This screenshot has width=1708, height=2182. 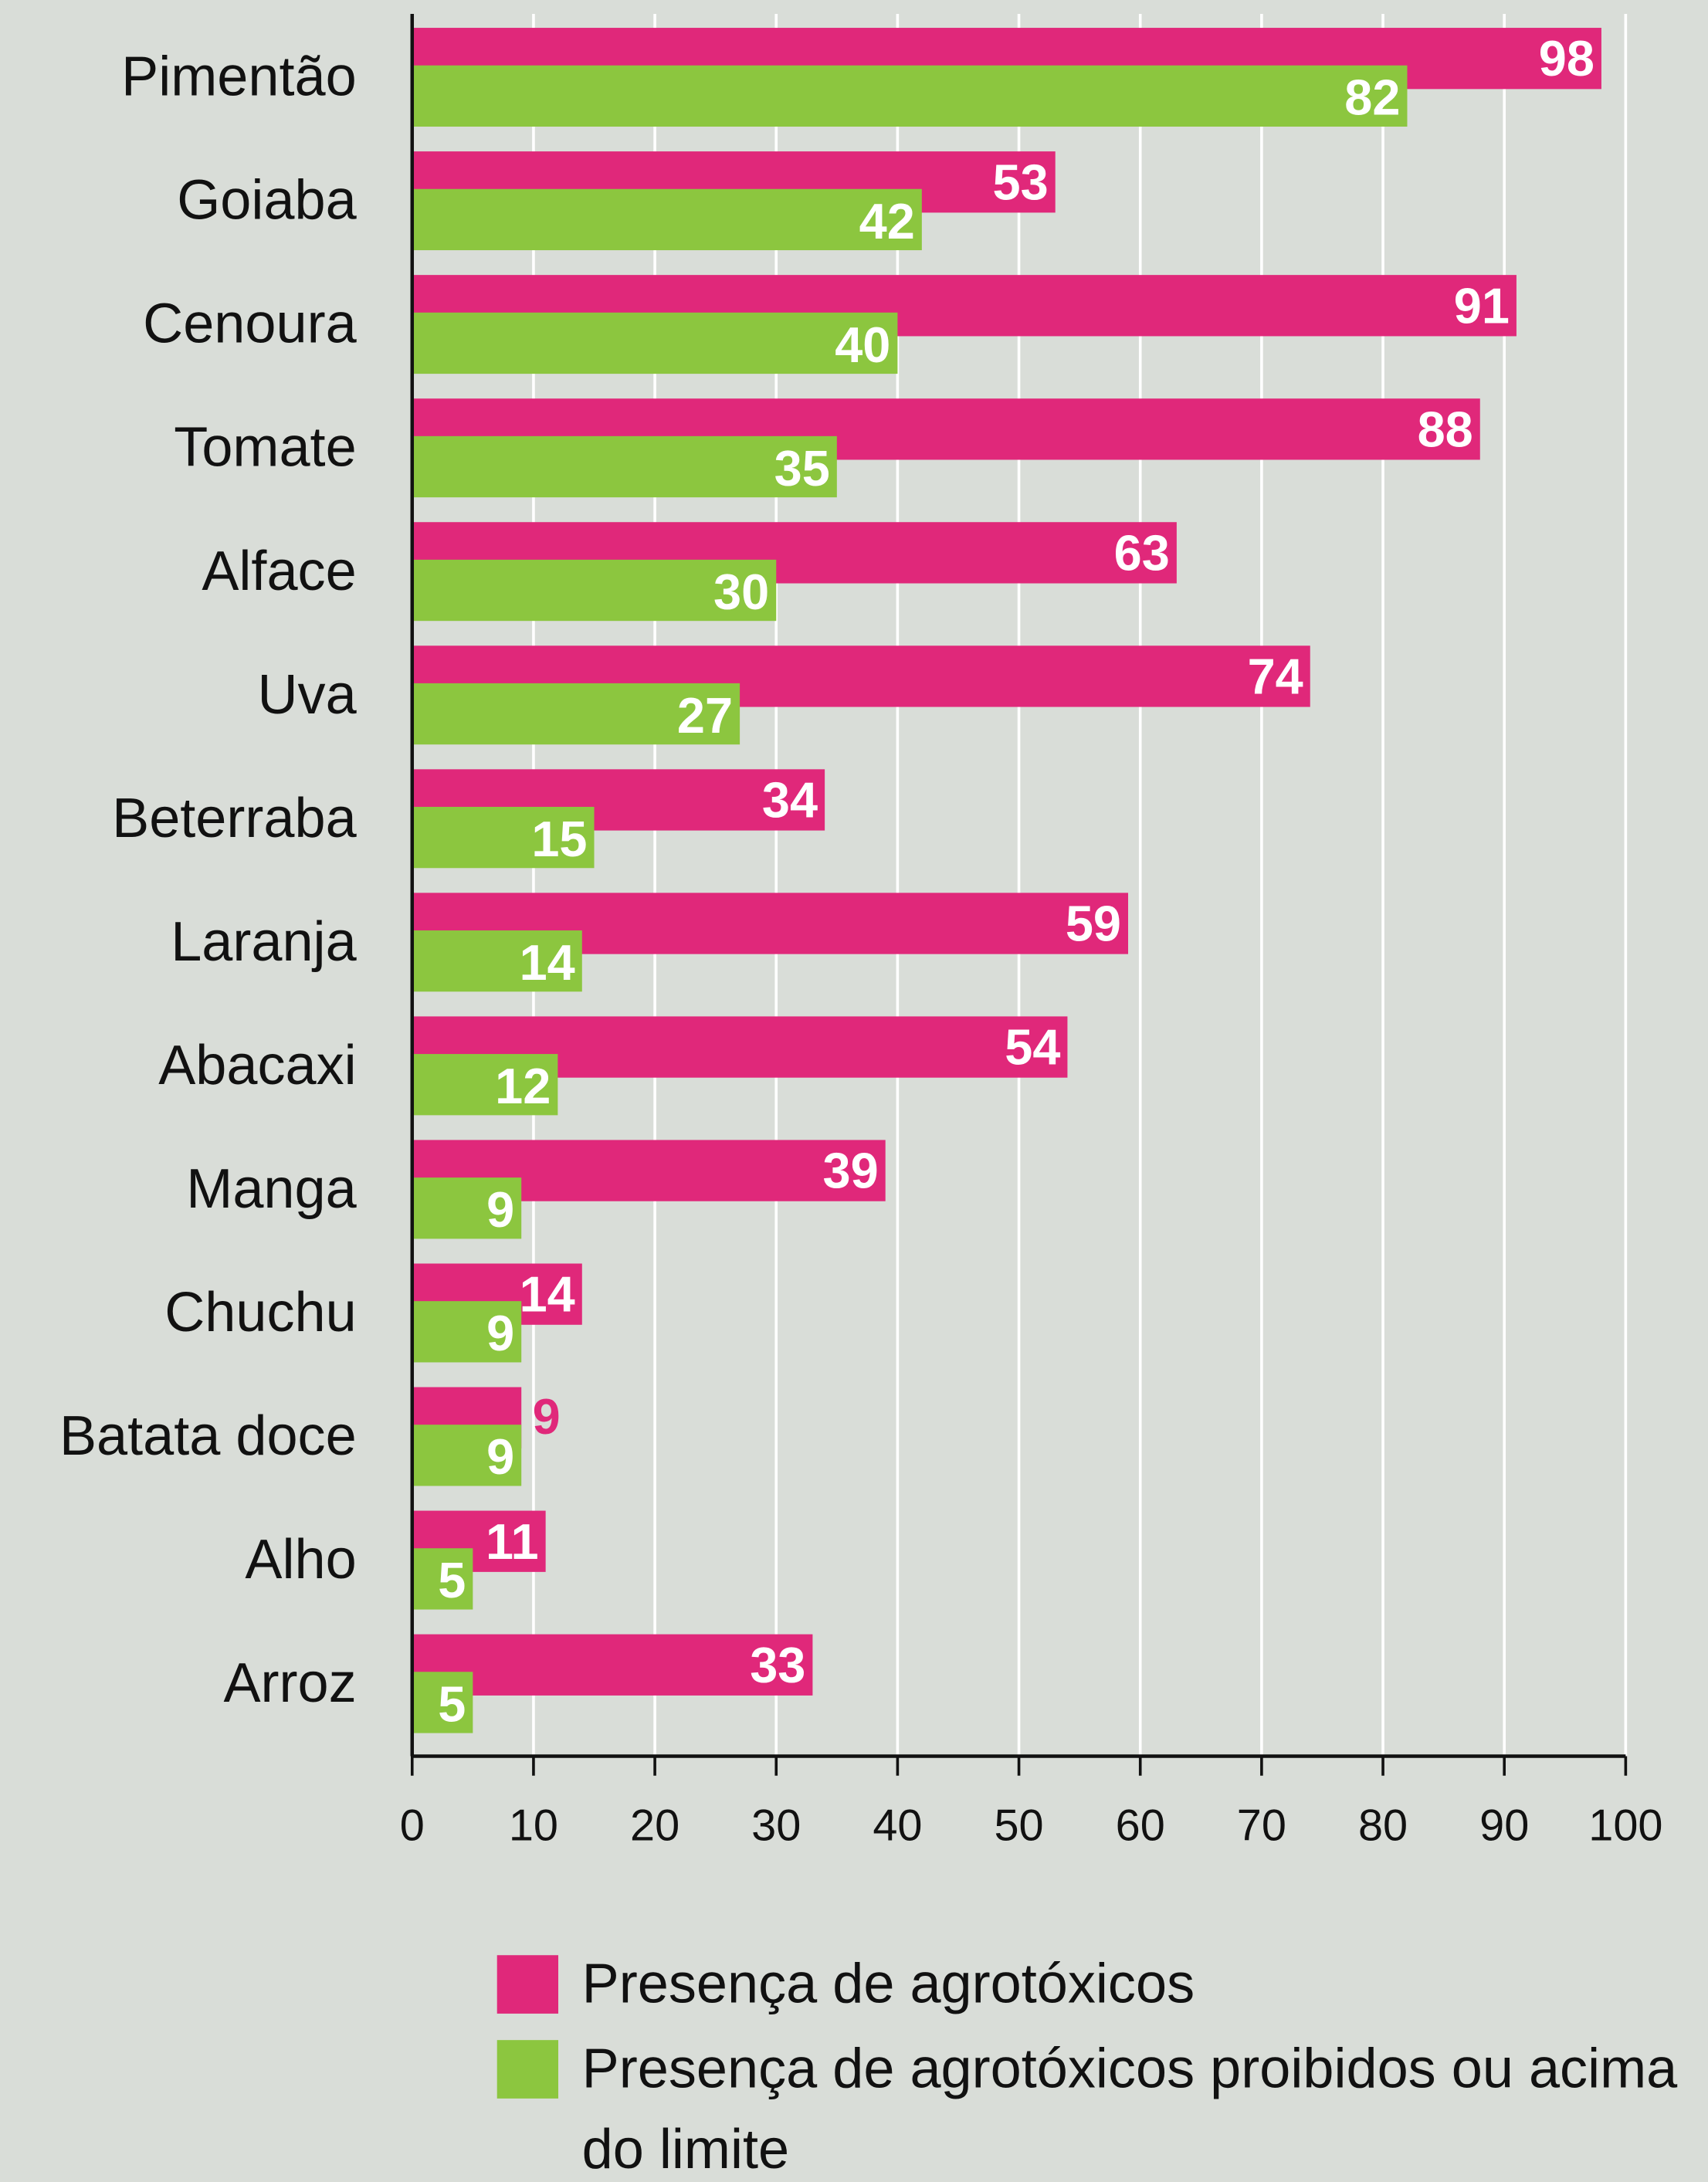 I want to click on legend-label: Presença de agrotóxicos, so click(x=888, y=1984).